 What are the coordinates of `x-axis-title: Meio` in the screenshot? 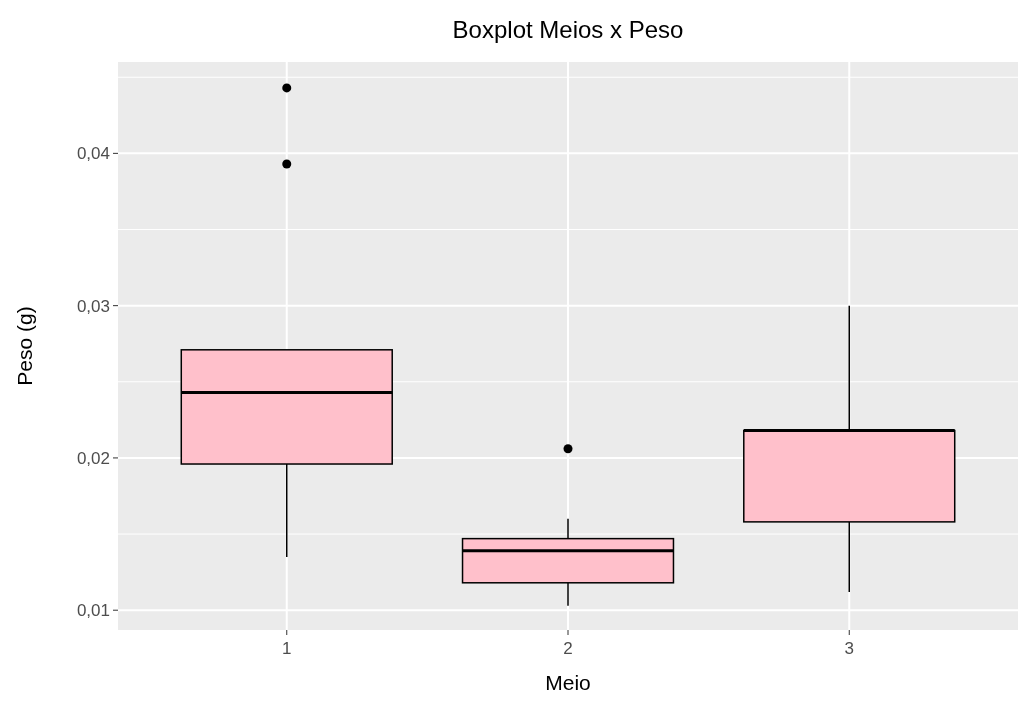 It's located at (568, 682).